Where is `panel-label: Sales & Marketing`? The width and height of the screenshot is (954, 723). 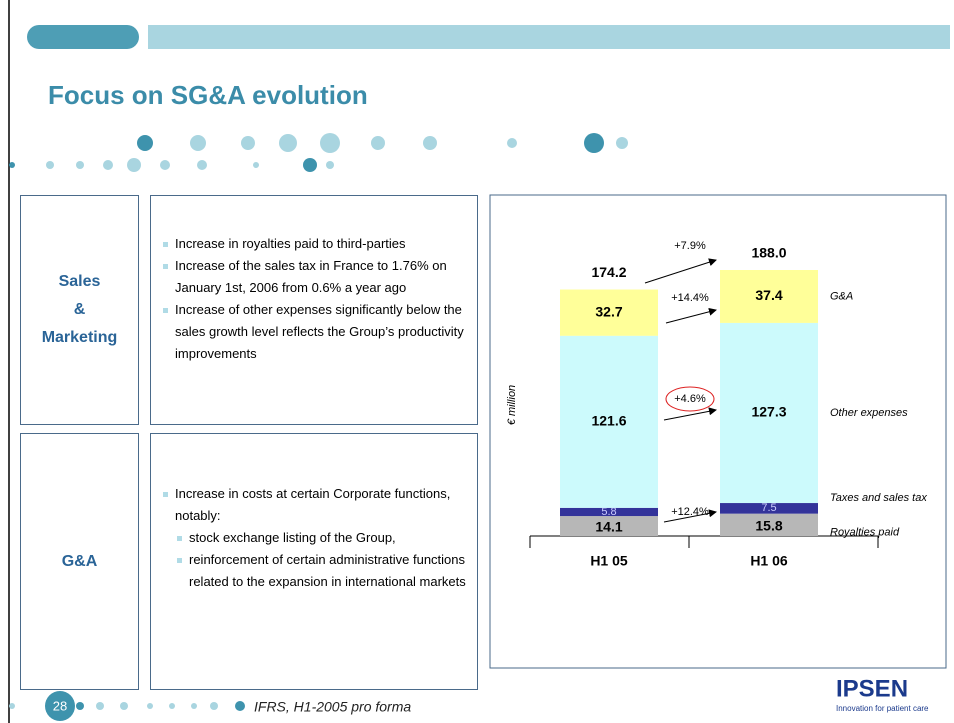
panel-label: Sales & Marketing is located at coordinates (79, 310).